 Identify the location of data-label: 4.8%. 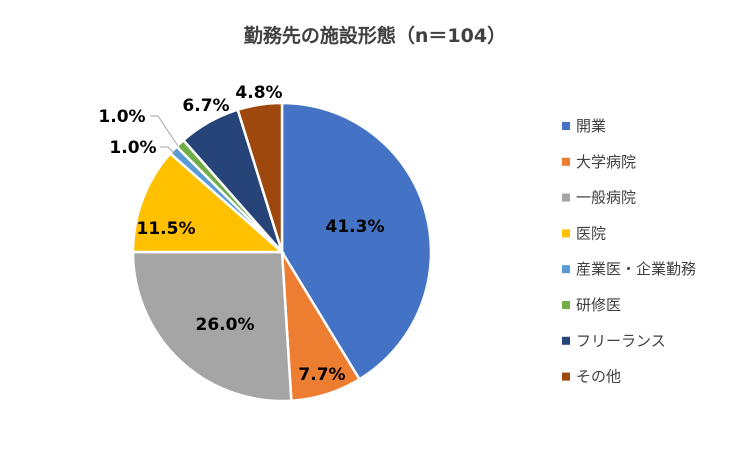
(258, 93).